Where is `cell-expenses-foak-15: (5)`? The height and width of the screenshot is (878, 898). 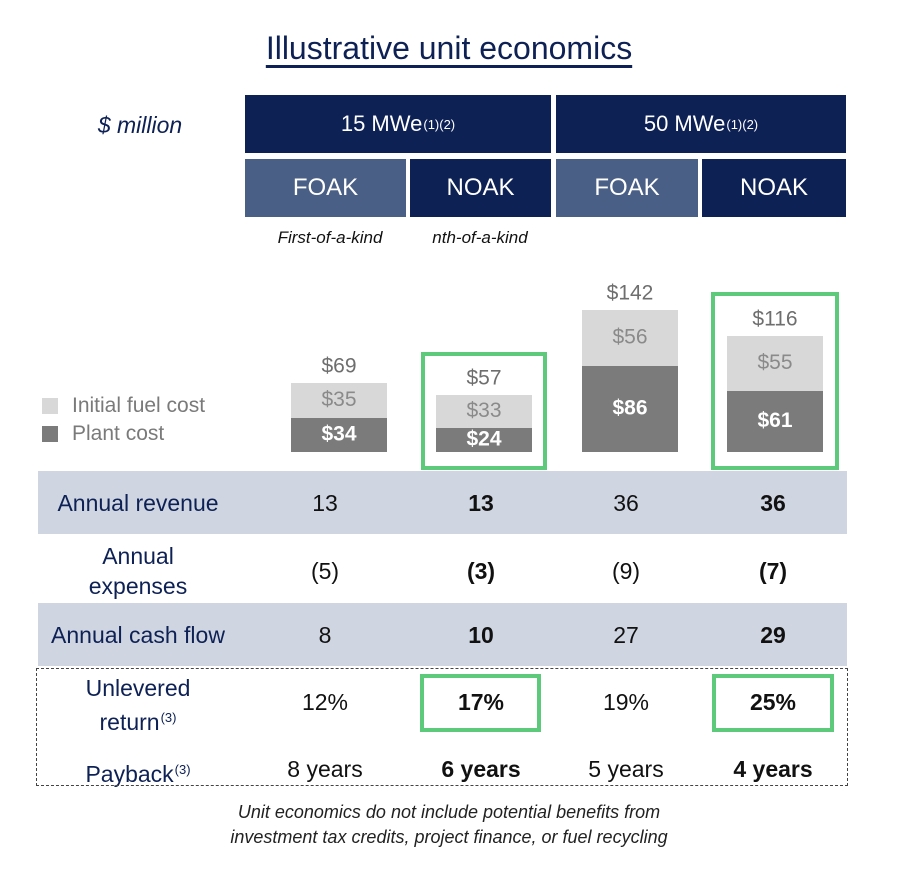 cell-expenses-foak-15: (5) is located at coordinates (325, 571).